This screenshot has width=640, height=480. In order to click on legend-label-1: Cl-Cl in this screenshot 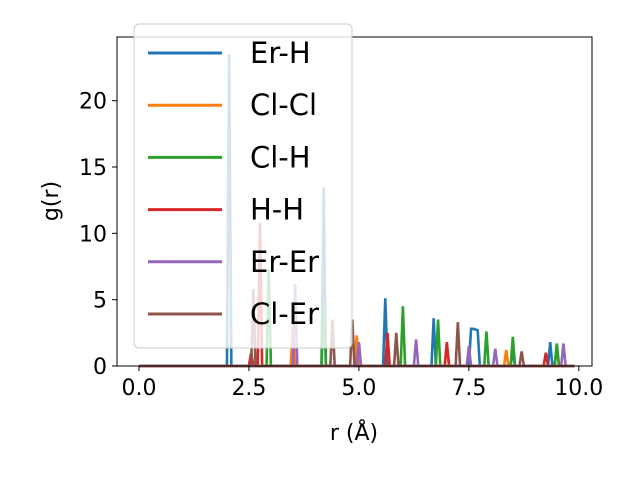, I will do `click(283, 105)`.